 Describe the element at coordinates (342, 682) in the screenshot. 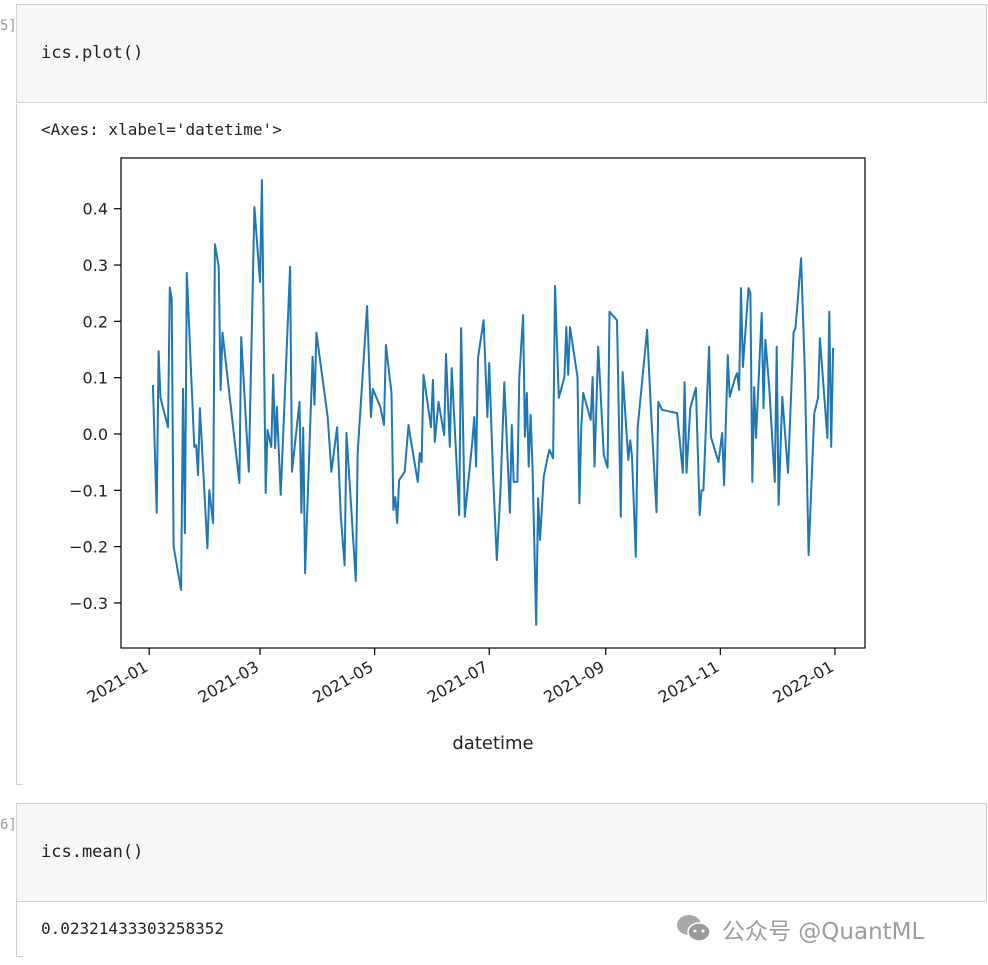

I see `x-tick-label: 2021-05` at that location.